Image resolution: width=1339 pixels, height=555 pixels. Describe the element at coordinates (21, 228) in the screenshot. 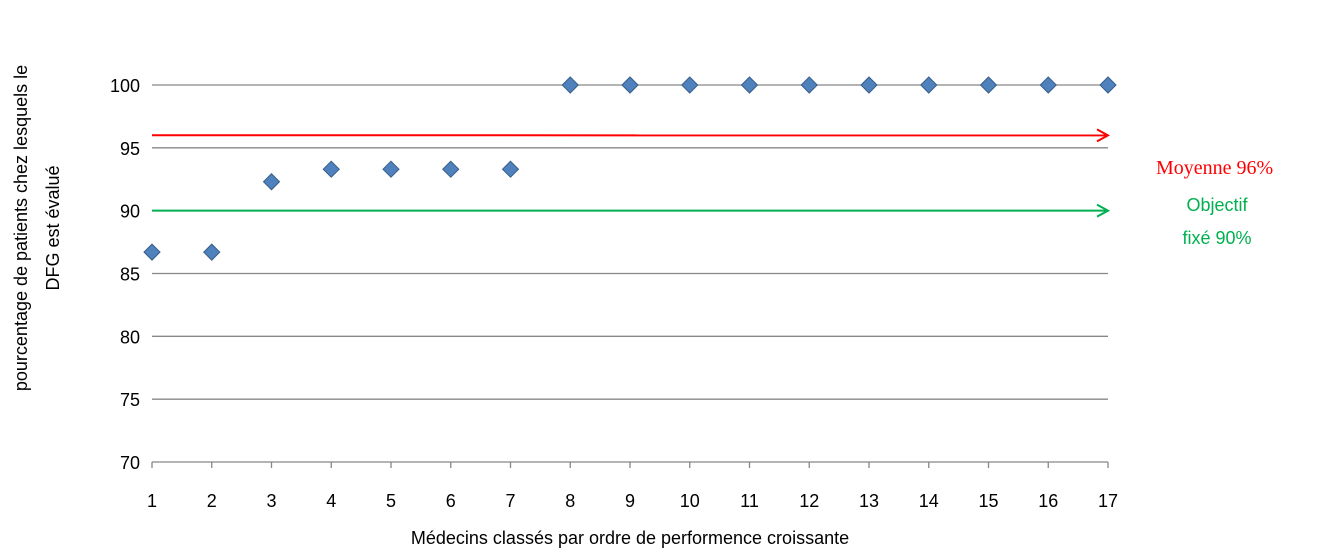

I see `y-axis-title-line1: pourcentage de patients chez lesquels le` at that location.